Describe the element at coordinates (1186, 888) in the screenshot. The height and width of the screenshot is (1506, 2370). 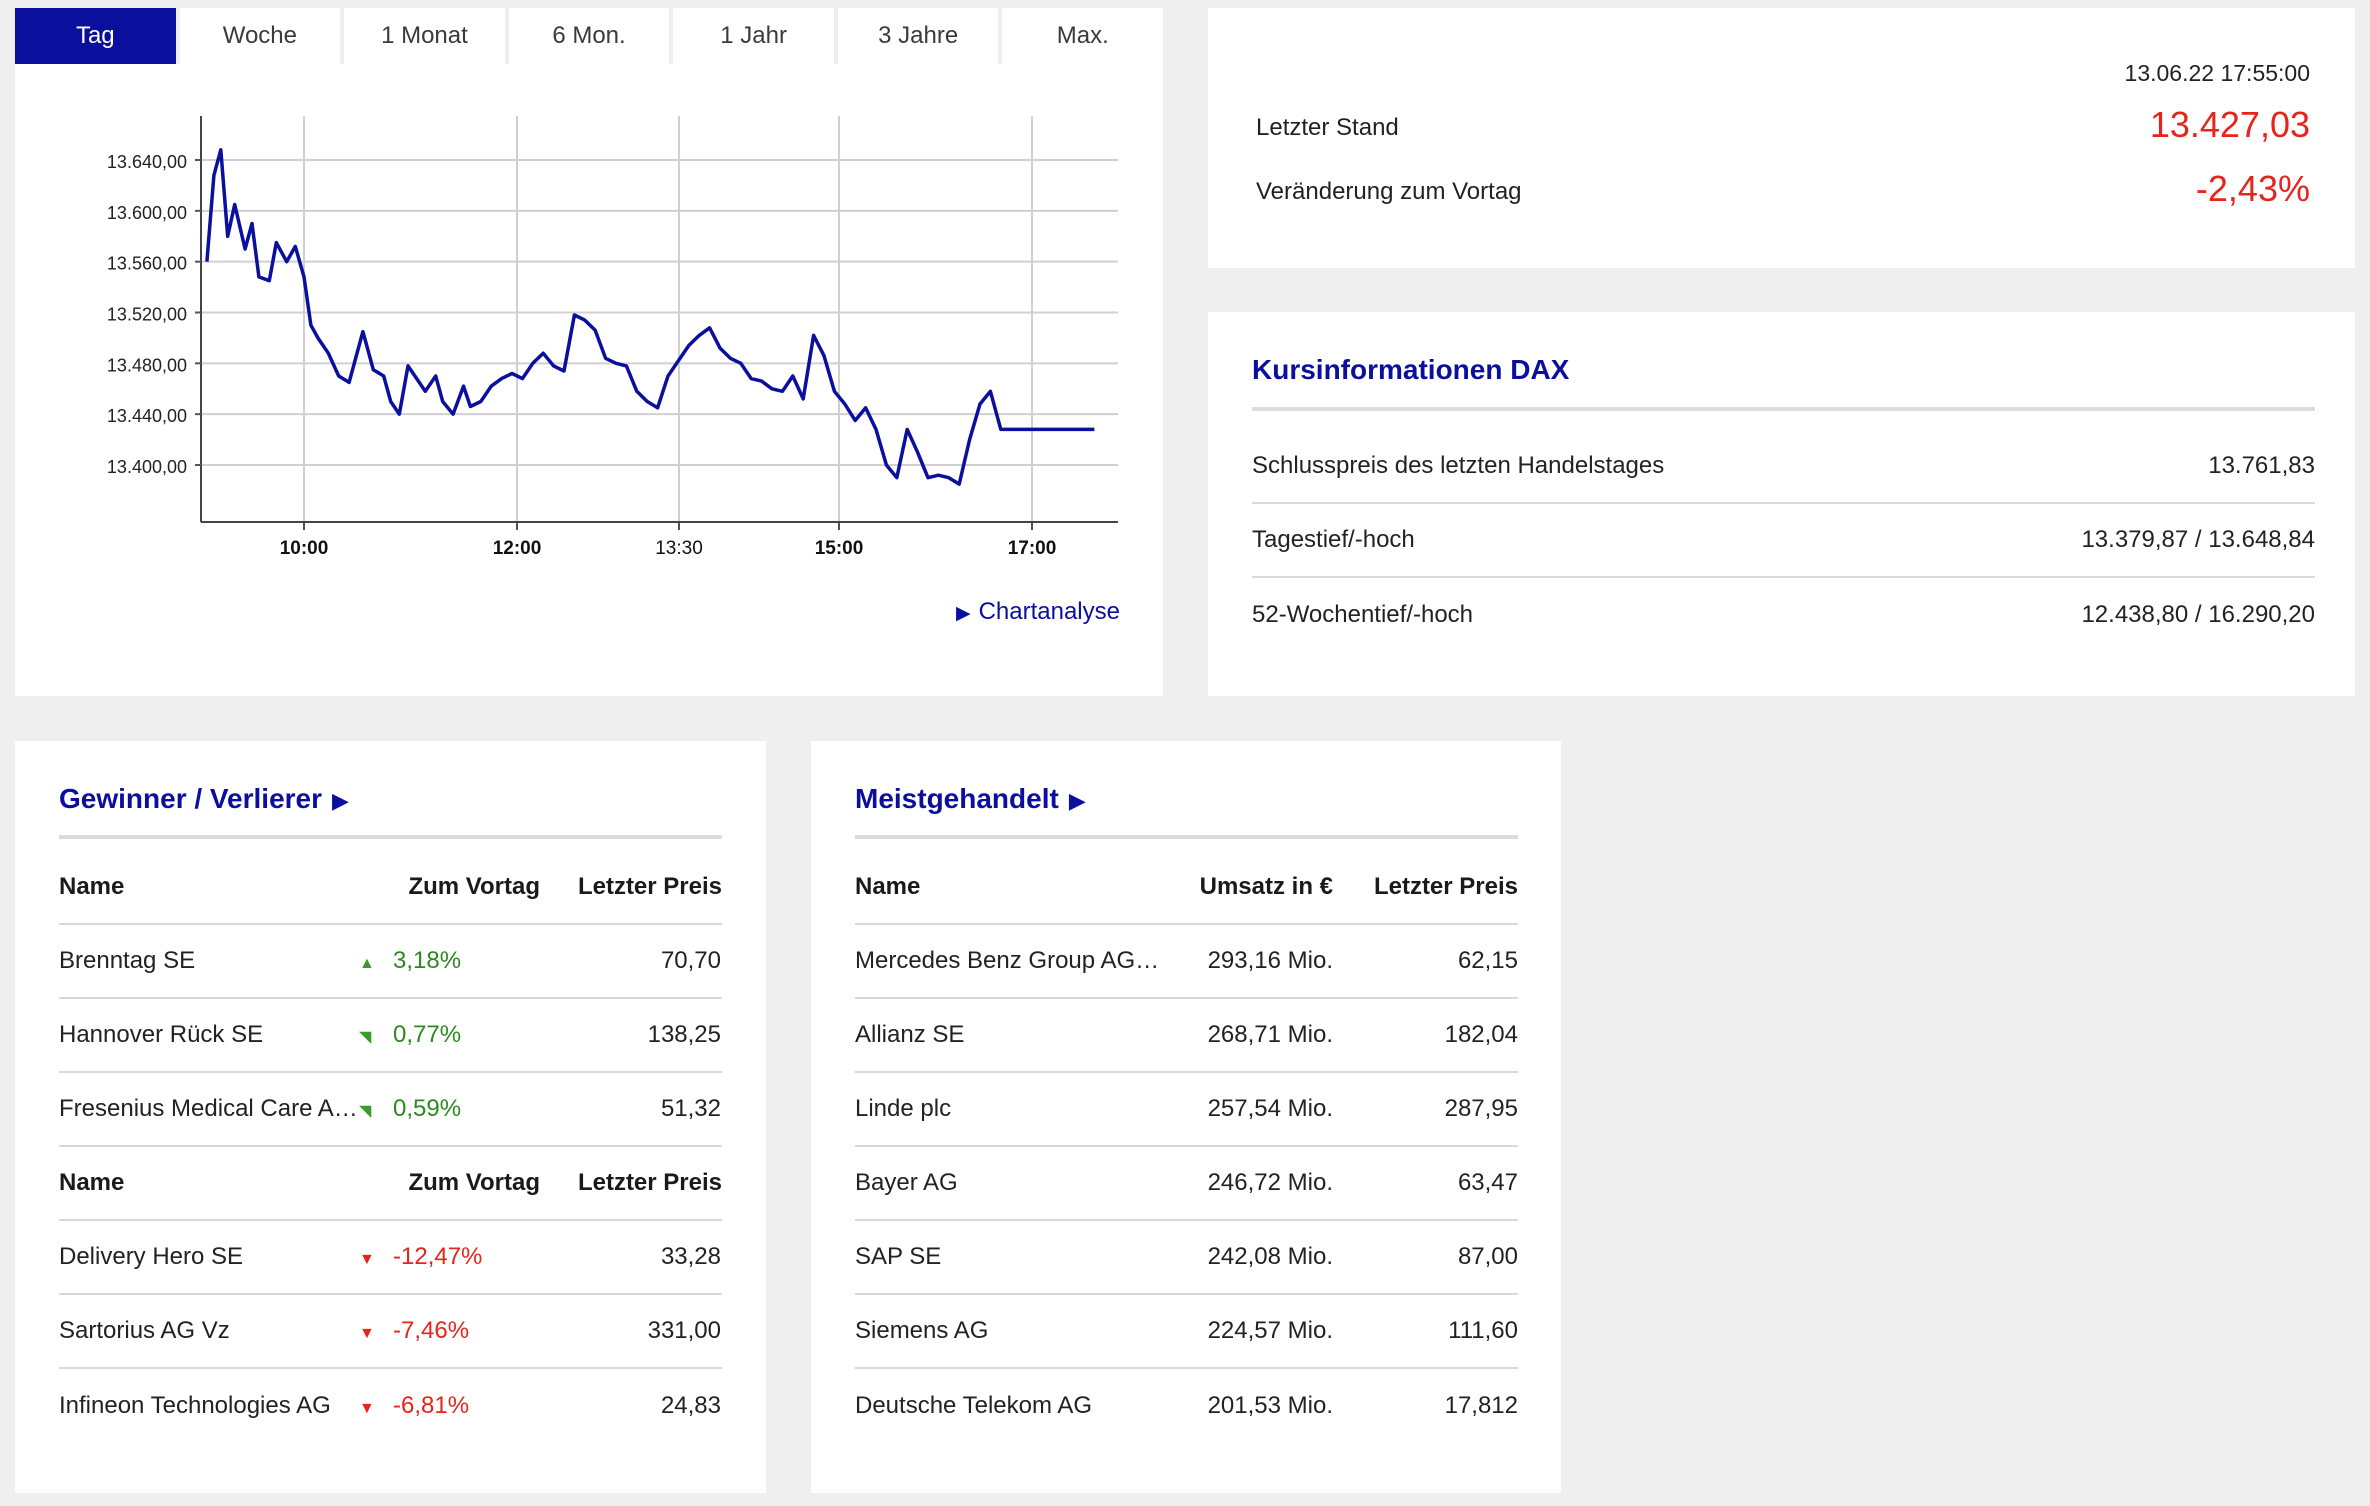
I see `table-header-row: Name Umsatz in € Letzter Preis` at that location.